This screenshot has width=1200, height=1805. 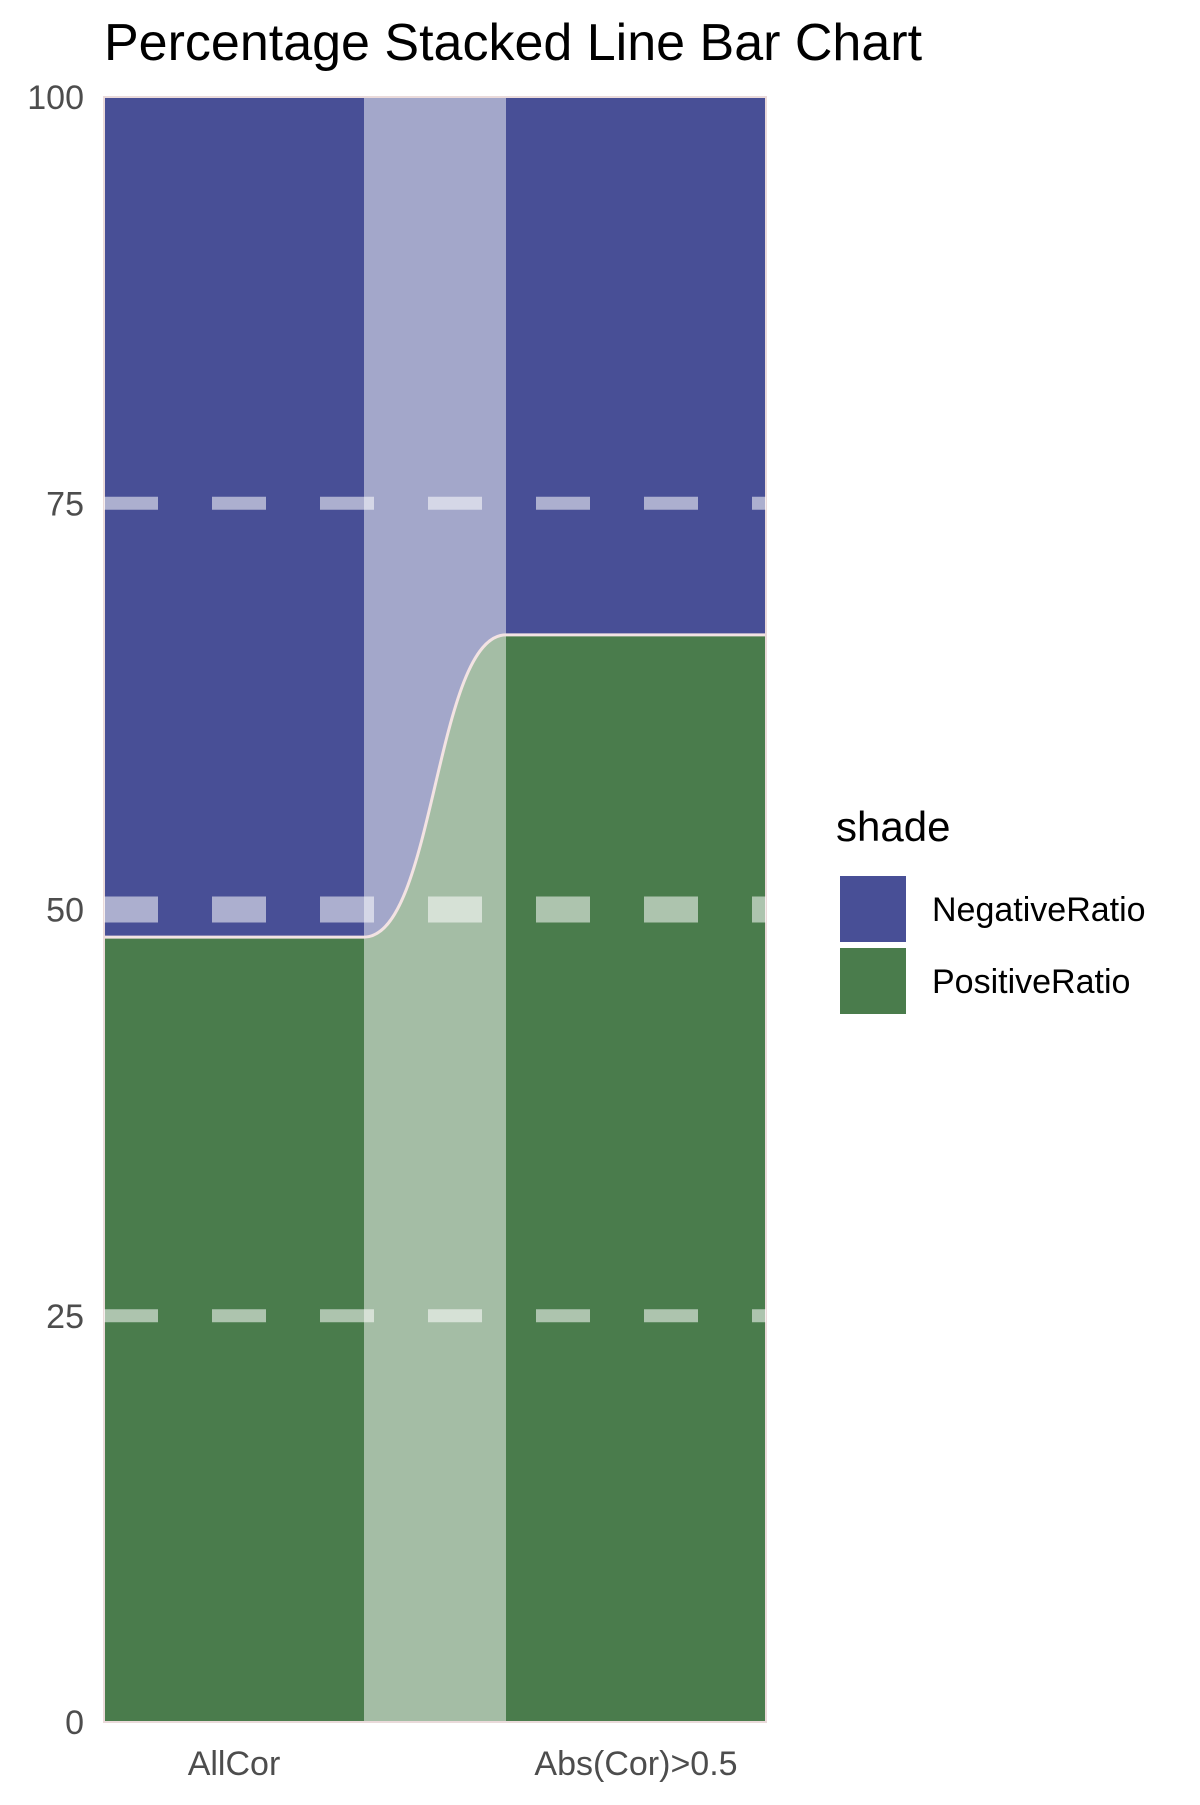 What do you see at coordinates (873, 909) in the screenshot?
I see `legend-key-NegativeRatio` at bounding box center [873, 909].